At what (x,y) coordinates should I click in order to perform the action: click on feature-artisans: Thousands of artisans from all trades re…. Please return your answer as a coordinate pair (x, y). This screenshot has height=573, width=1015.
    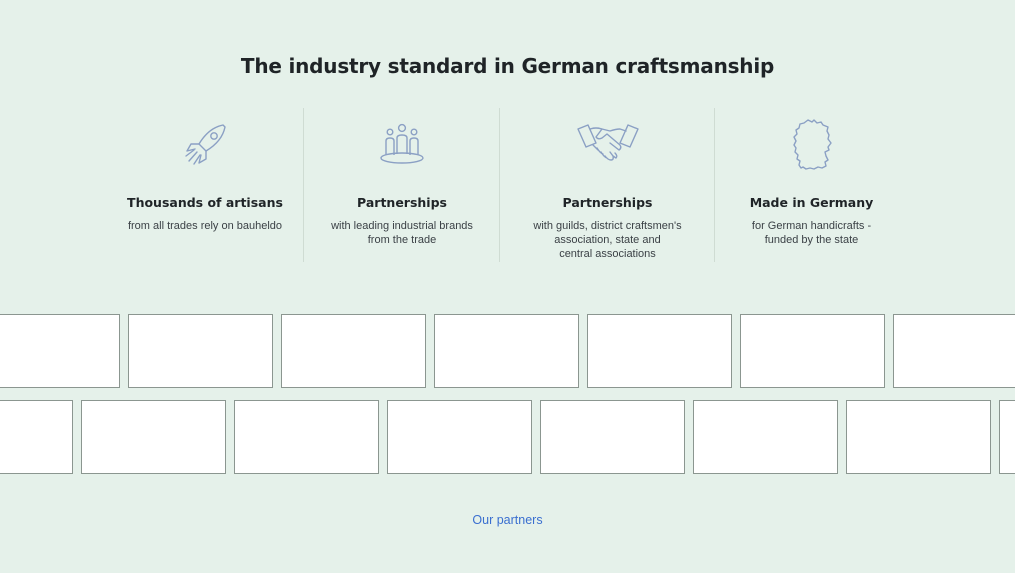
    Looking at the image, I should click on (205, 185).